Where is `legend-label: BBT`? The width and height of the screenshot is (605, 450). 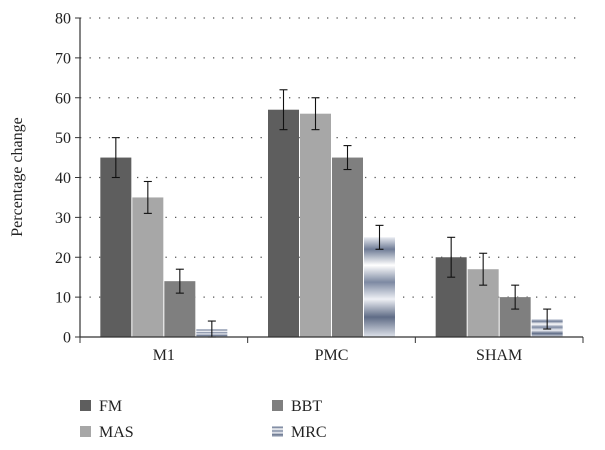
legend-label: BBT is located at coordinates (306, 406).